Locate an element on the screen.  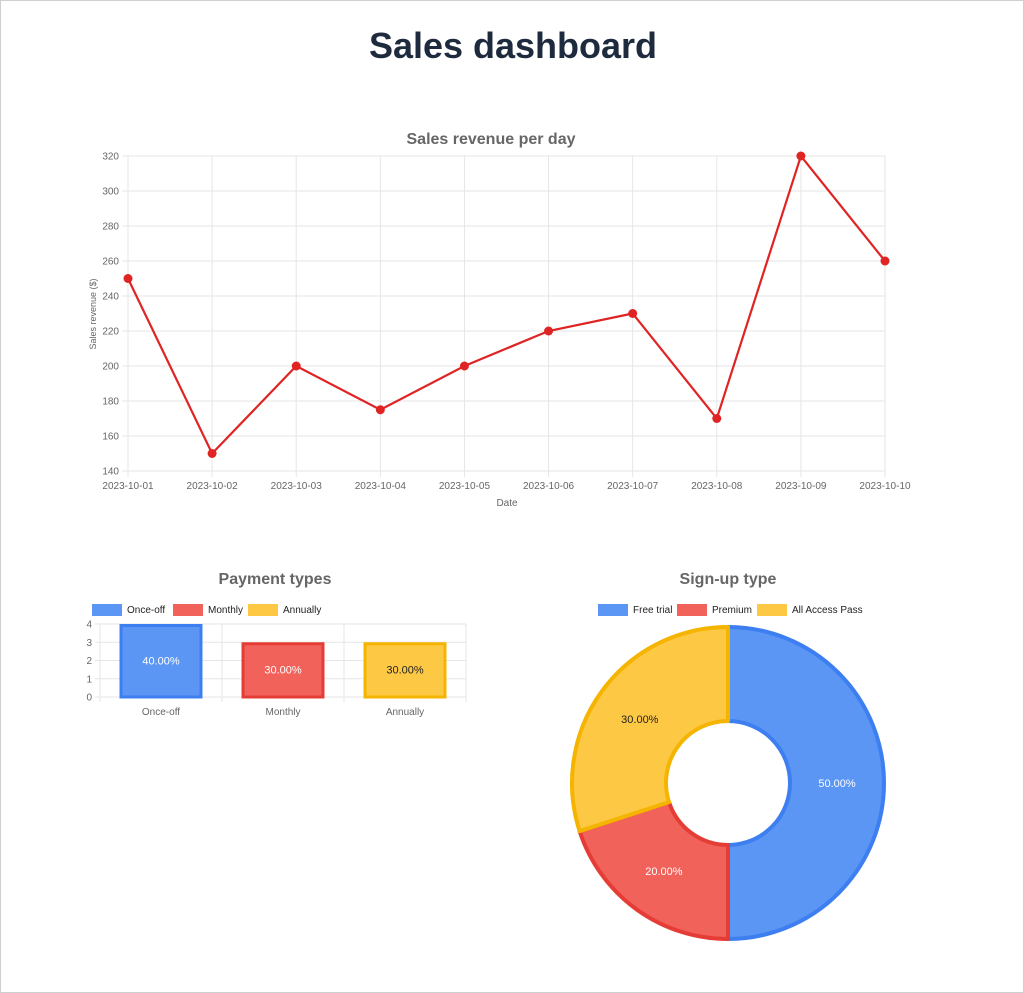
revenue-chart-title: Sales revenue per day is located at coordinates (491, 139).